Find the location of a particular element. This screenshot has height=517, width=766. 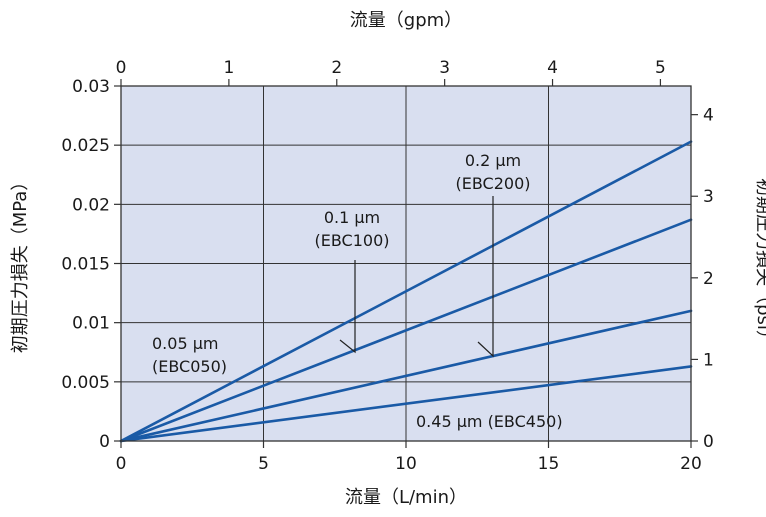

y-right-tick-label: 4 is located at coordinates (708, 116).